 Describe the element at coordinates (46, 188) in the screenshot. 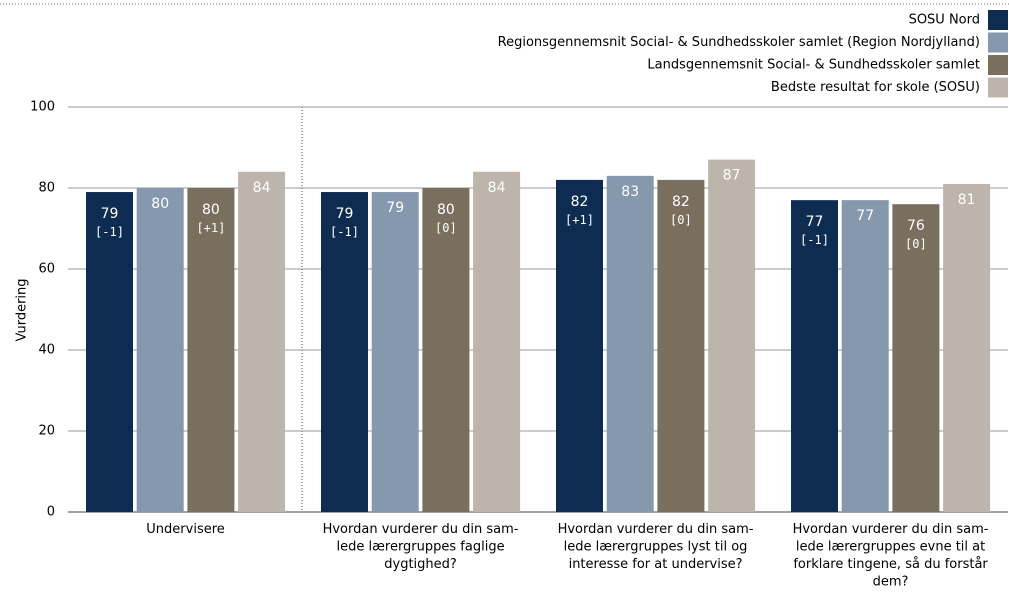

I see `y-tick-label: 80` at that location.